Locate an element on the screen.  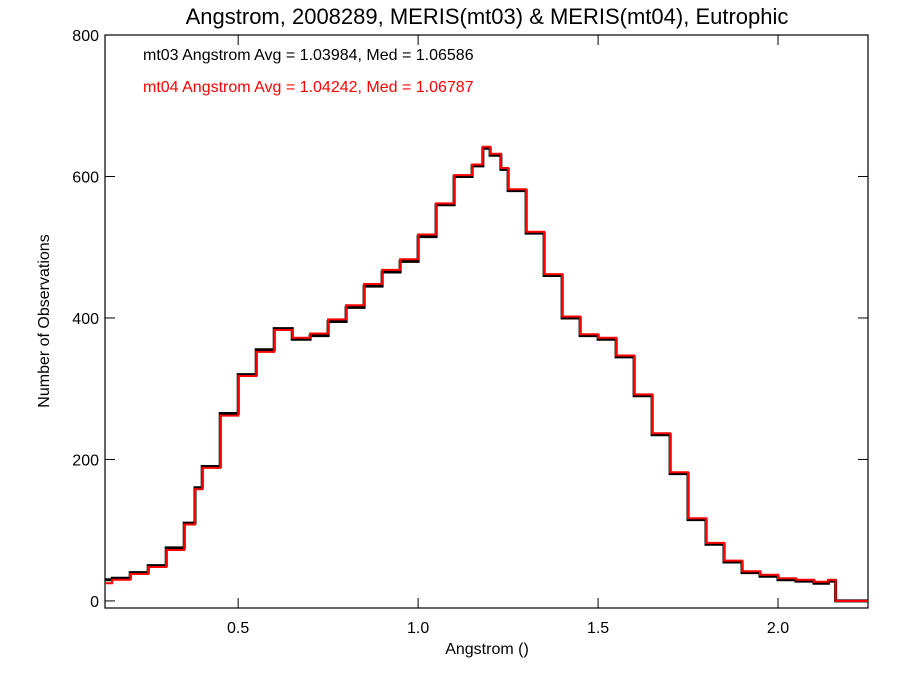
x-tick-label: 1.5 is located at coordinates (598, 628).